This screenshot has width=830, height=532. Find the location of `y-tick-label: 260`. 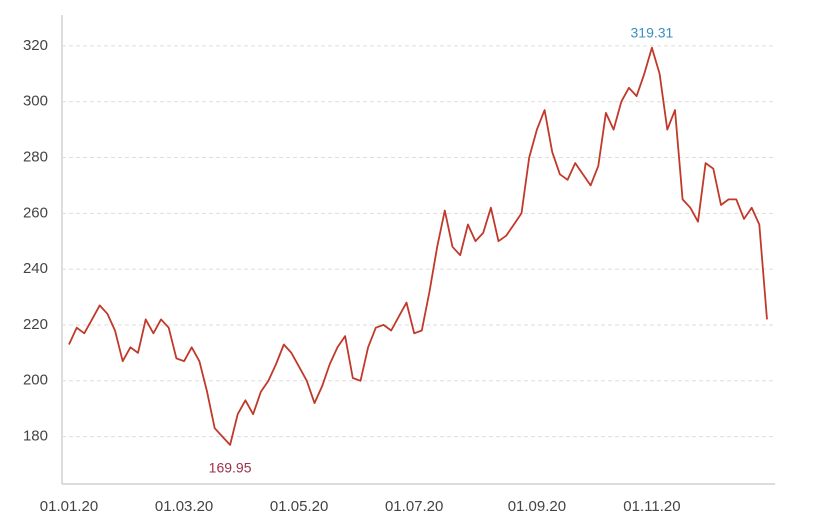

y-tick-label: 260 is located at coordinates (35, 212).